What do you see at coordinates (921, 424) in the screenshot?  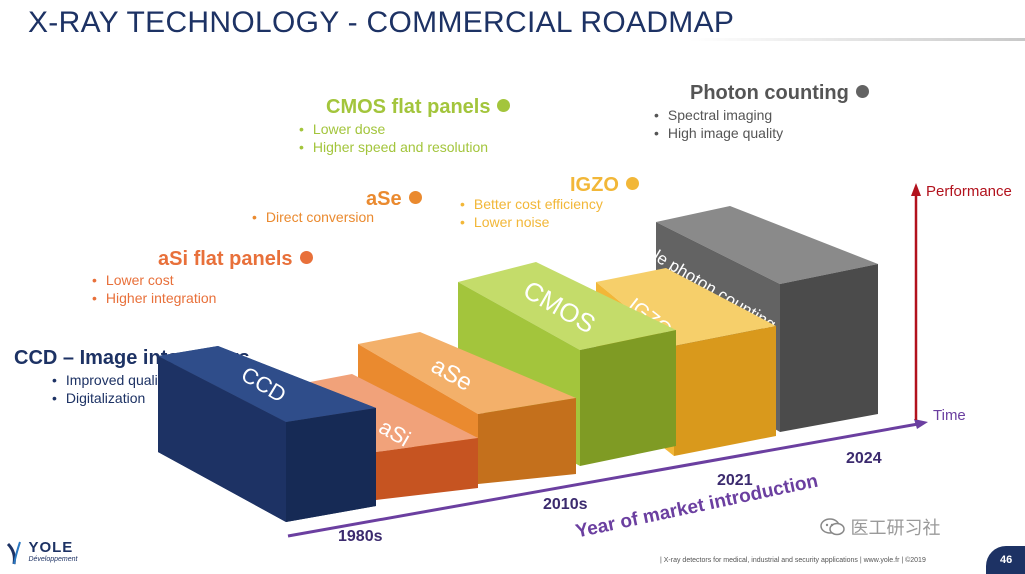 I see `time-axis-arrow` at bounding box center [921, 424].